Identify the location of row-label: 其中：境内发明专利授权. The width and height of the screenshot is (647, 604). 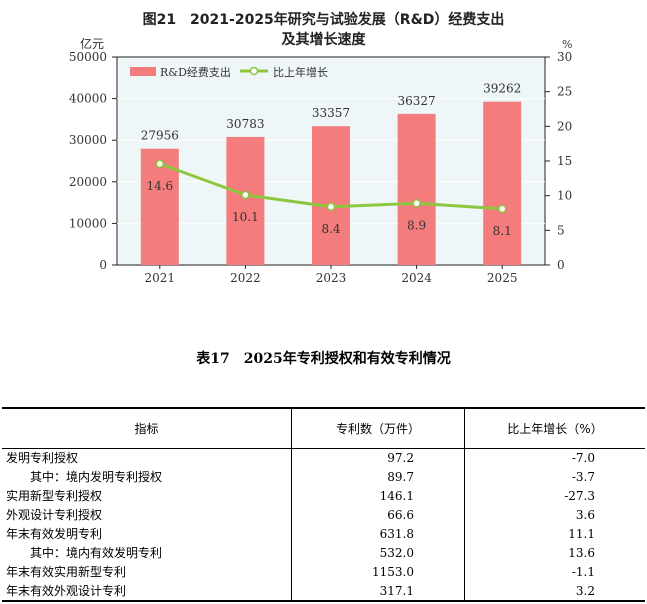
(96, 477).